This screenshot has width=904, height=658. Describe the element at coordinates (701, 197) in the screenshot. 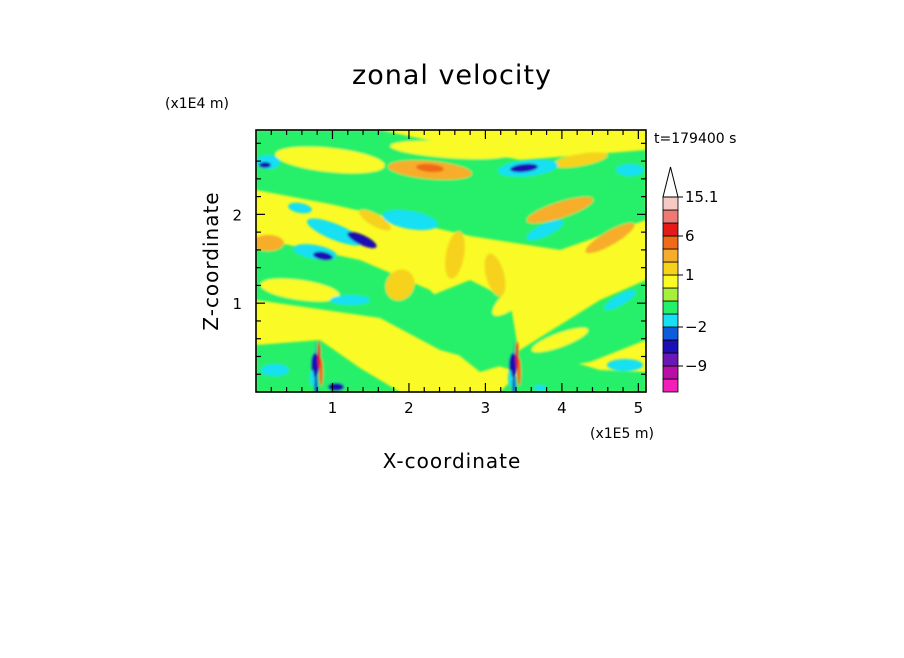

I see `colorbar-label: 15.1` at that location.